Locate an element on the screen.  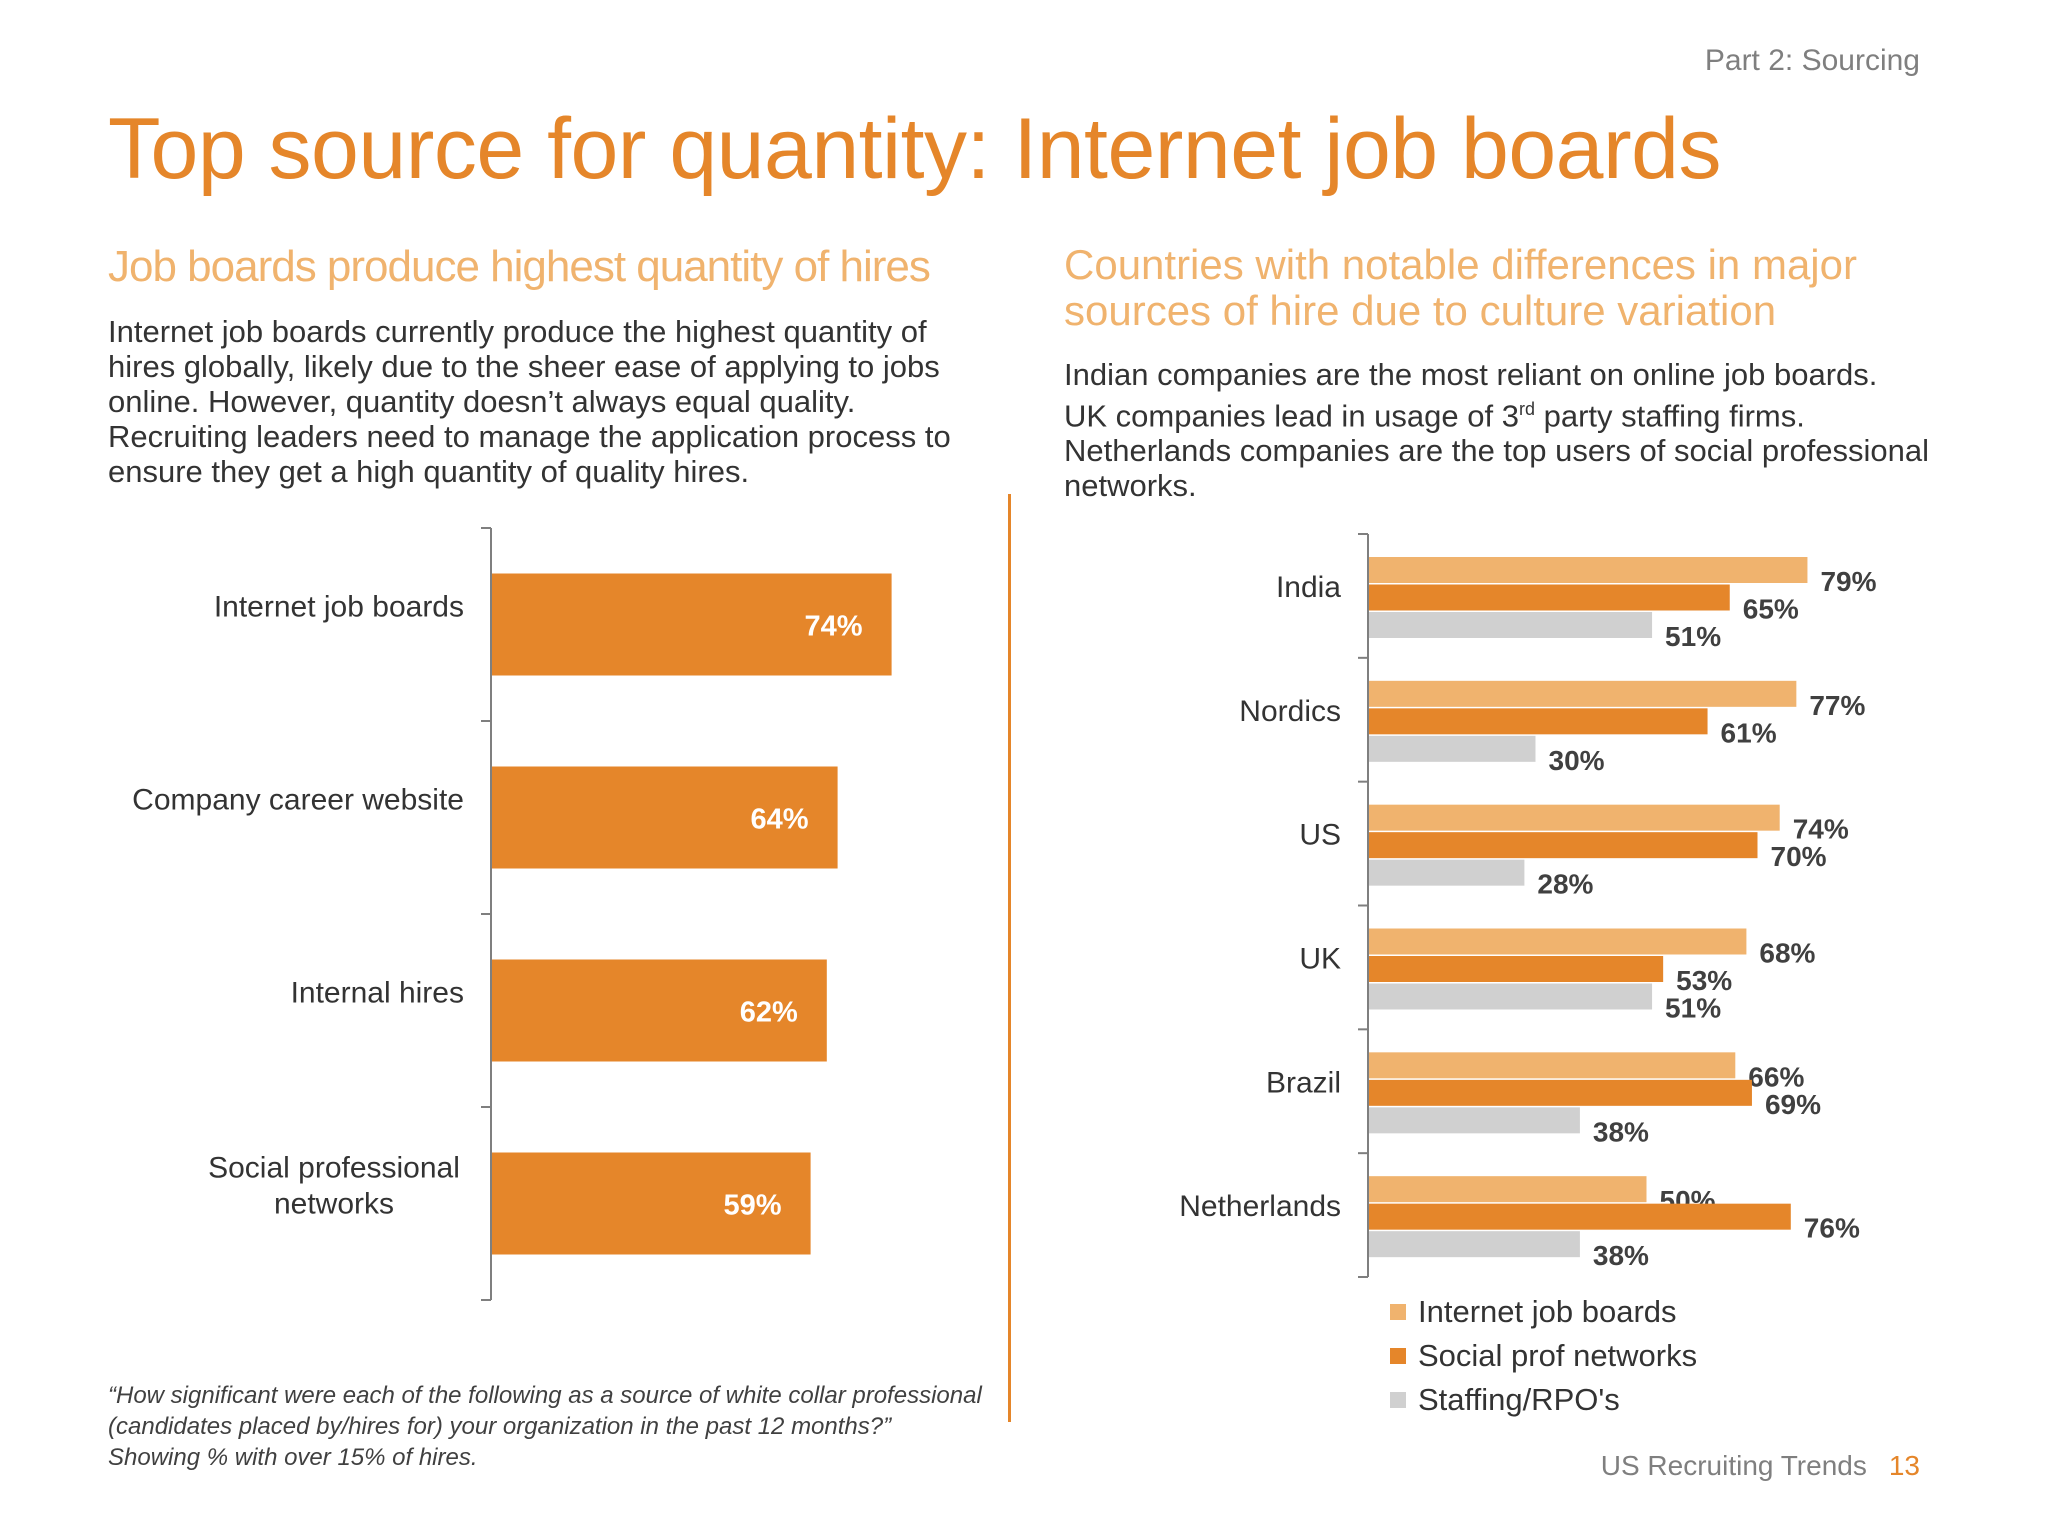
footer: US Recruiting Trends 13 is located at coordinates (1760, 1466).